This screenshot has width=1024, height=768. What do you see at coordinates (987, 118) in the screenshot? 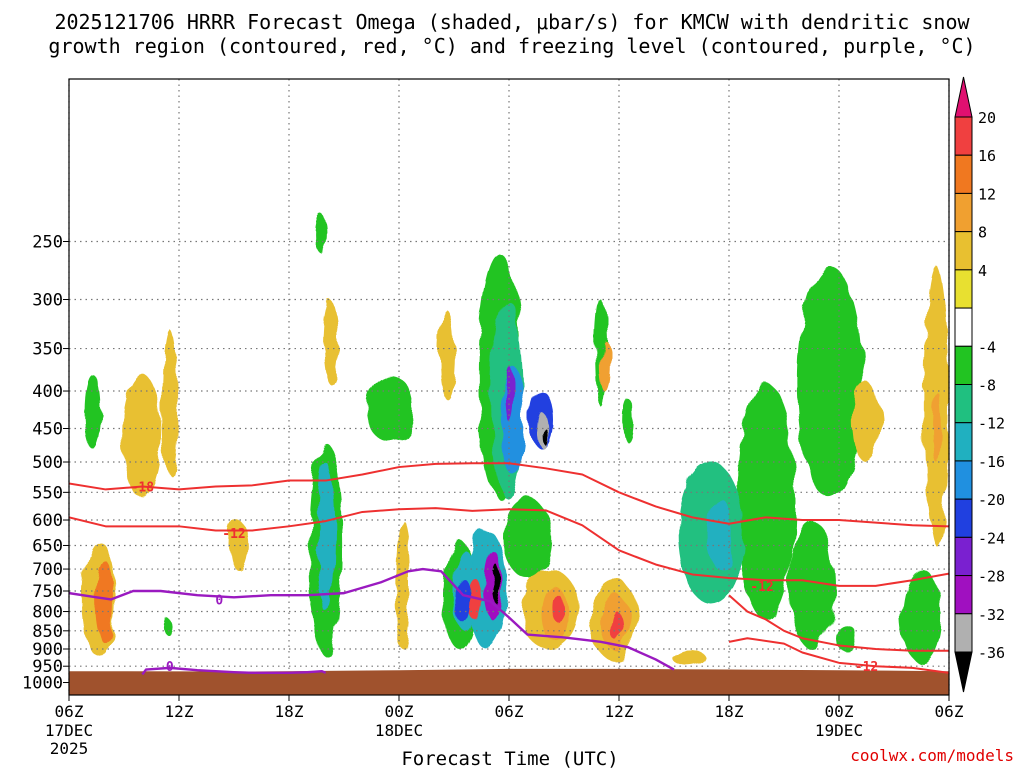
I see `colorbar-label-0: 20` at bounding box center [987, 118].